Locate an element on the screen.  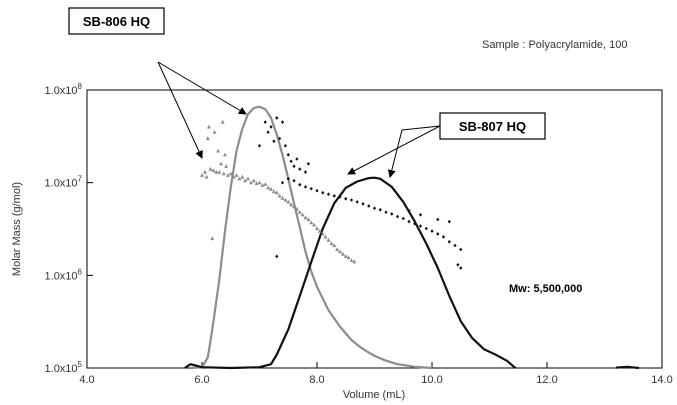
y-tick-label: 1.0x10⁸ is located at coordinates (64, 89).